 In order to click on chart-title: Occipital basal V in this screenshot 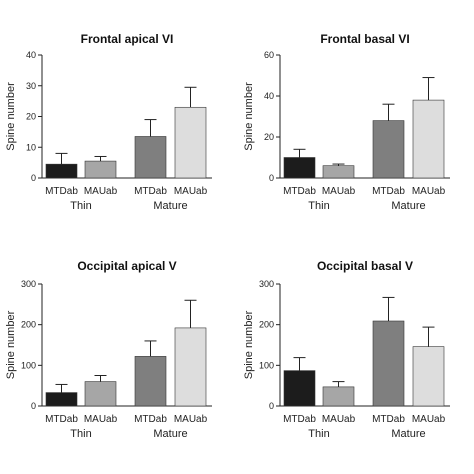, I will do `click(365, 266)`.